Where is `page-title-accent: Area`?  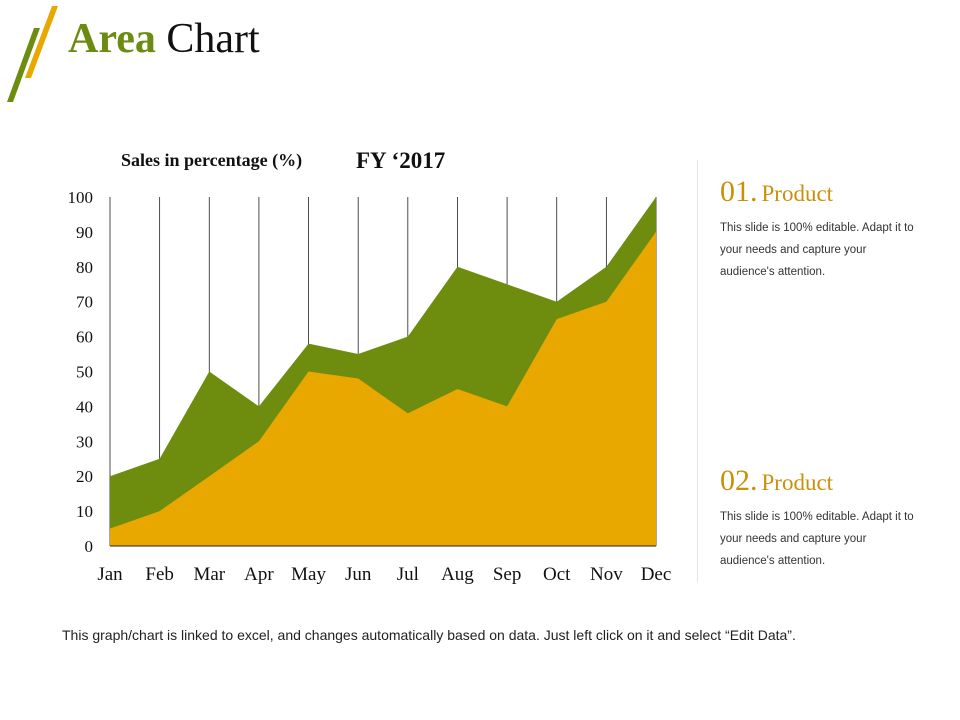 page-title-accent: Area is located at coordinates (112, 39).